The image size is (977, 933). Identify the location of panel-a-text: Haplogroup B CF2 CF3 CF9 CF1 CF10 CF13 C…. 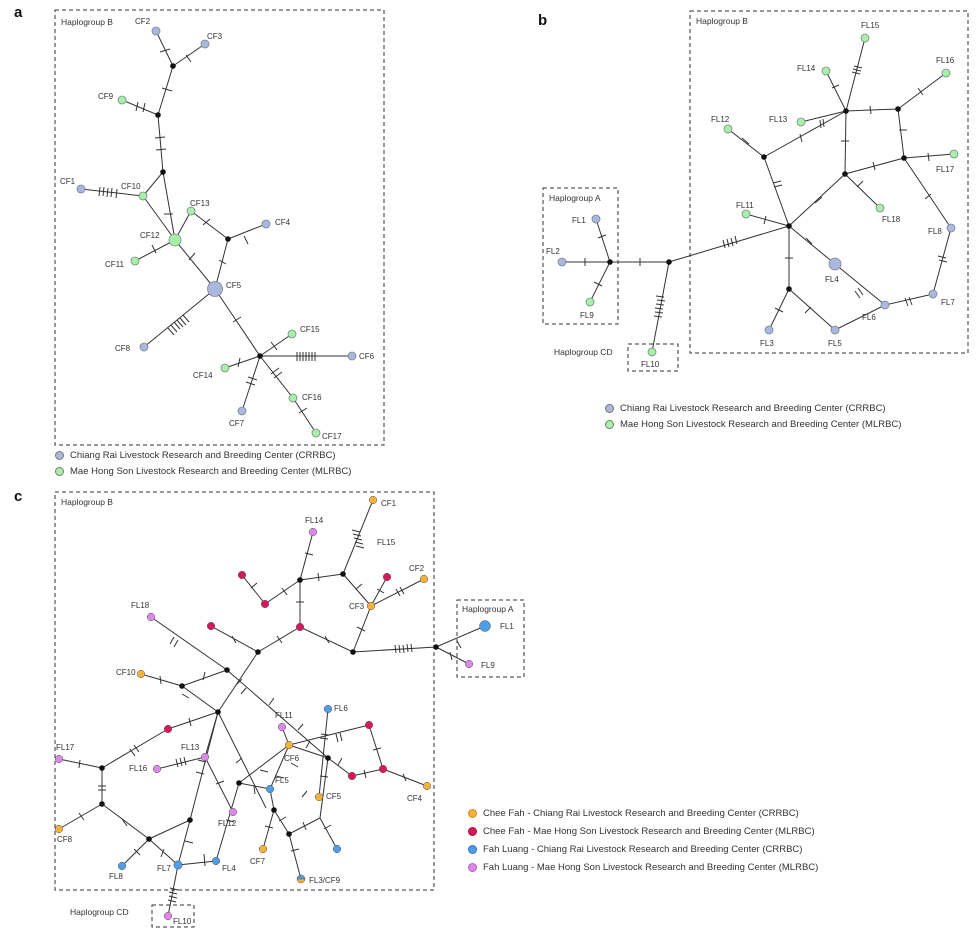
(217, 229).